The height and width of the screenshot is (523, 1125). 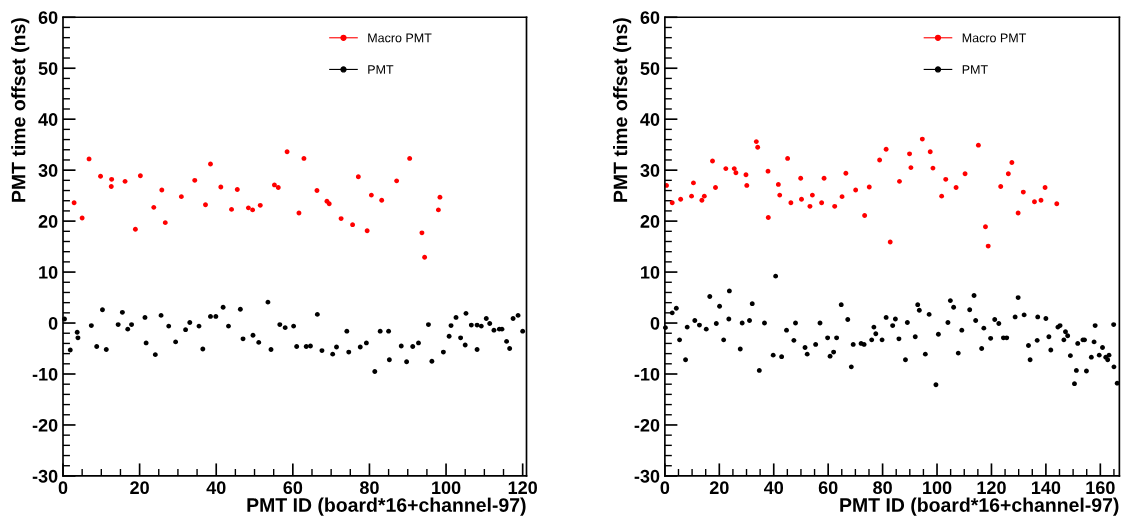 What do you see at coordinates (622, 110) in the screenshot?
I see `y-axis-title: PMT time offset (ns)` at bounding box center [622, 110].